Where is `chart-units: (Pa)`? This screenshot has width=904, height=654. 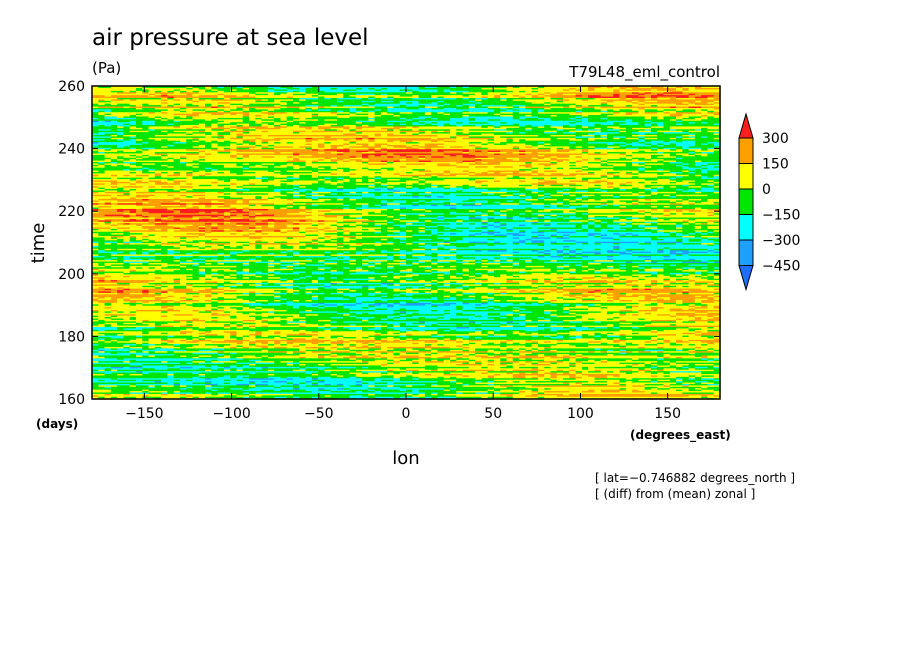
chart-units: (Pa) is located at coordinates (106, 68).